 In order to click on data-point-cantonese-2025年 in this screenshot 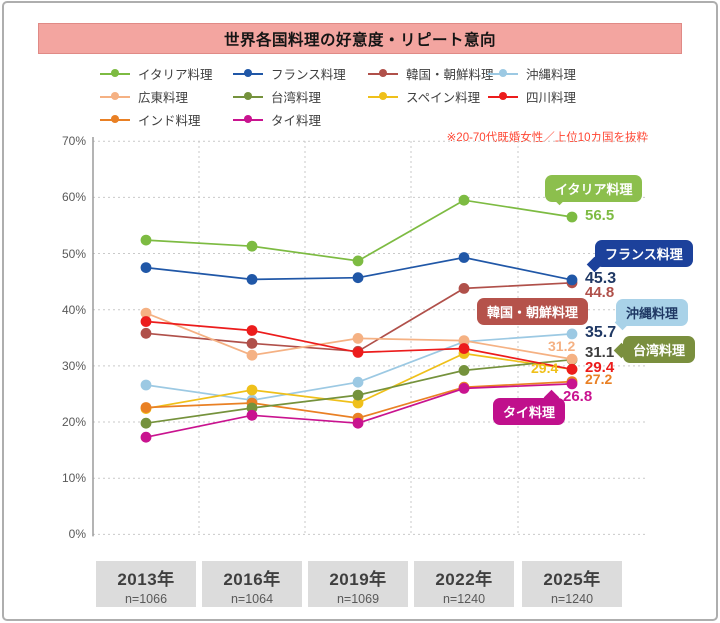, I will do `click(572, 359)`.